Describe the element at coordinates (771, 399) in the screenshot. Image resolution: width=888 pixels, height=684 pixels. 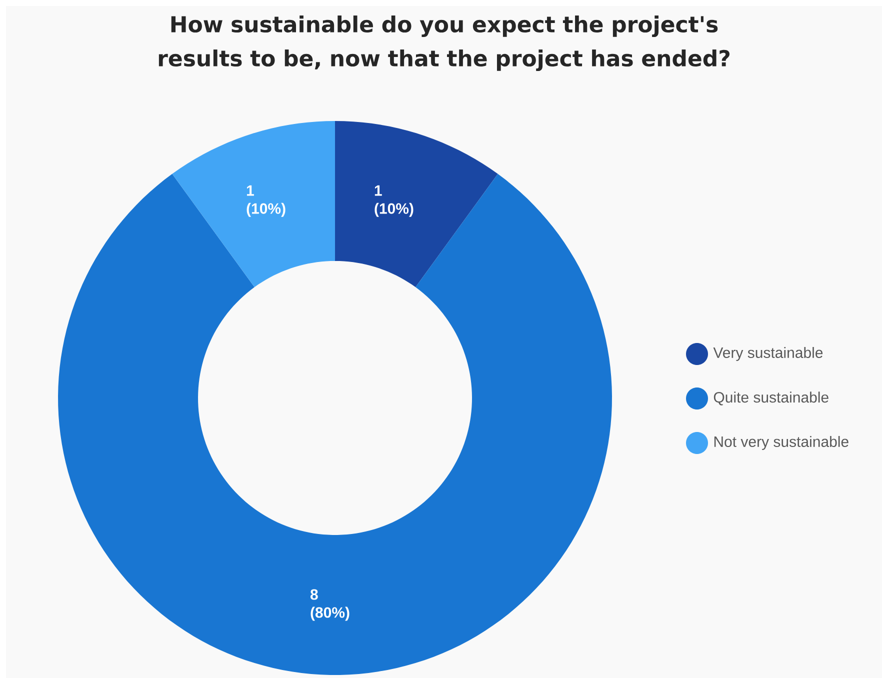
I see `legend-label: Quite sustainable` at that location.